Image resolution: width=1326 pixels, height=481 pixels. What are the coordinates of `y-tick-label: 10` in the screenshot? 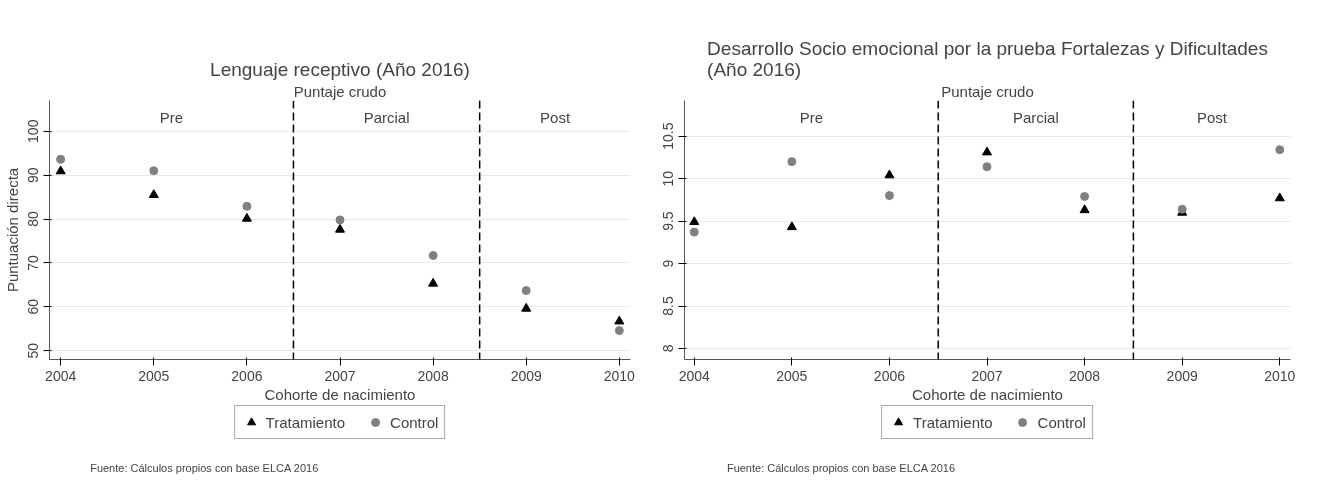 It's located at (668, 178).